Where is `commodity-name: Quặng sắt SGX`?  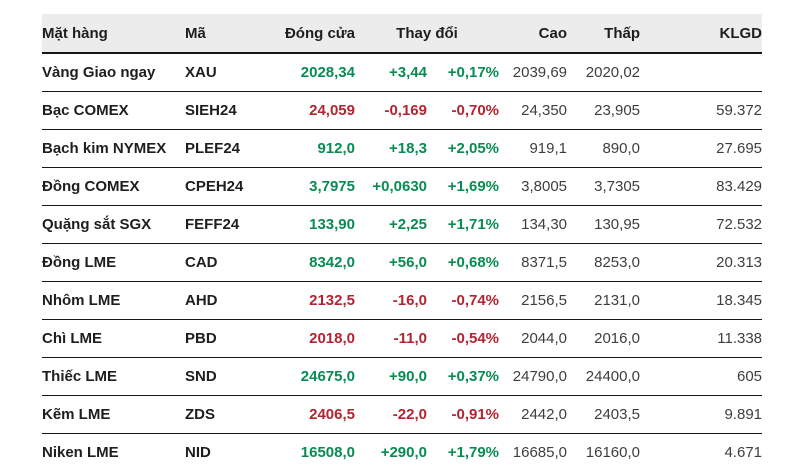 commodity-name: Quặng sắt SGX is located at coordinates (113, 225).